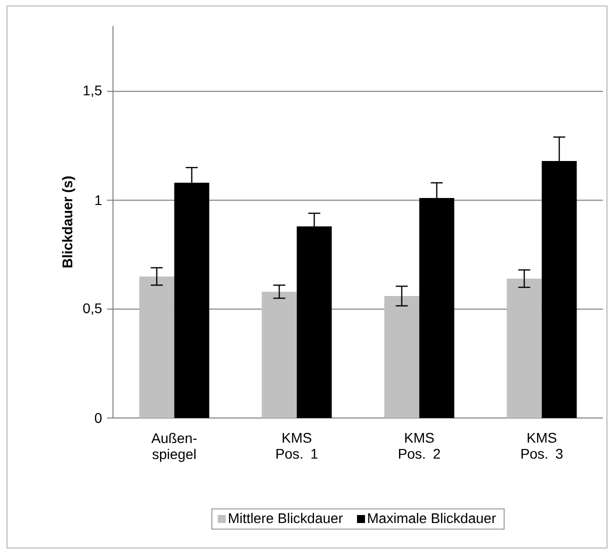 The width and height of the screenshot is (615, 554). I want to click on y-tick-label: 0, so click(98, 418).